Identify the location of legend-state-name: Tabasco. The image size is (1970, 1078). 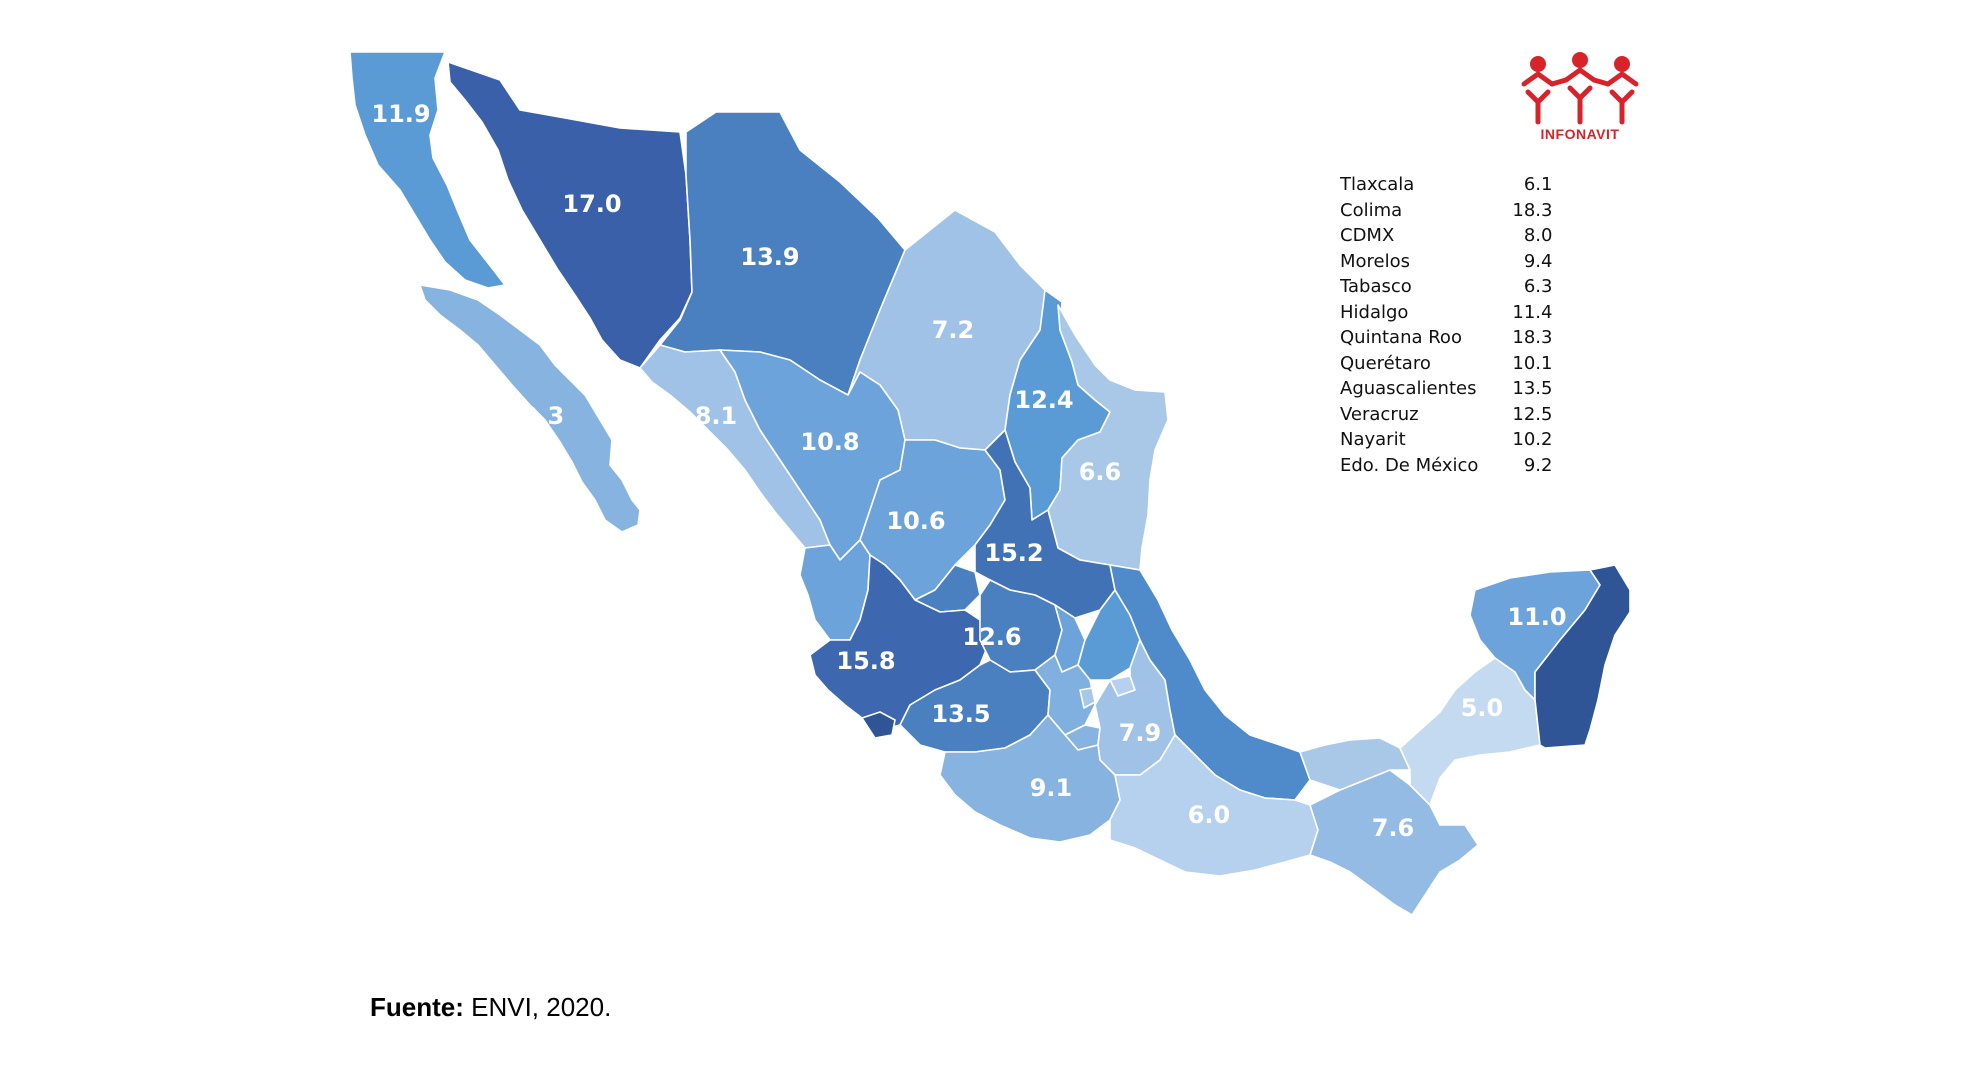
(1376, 286).